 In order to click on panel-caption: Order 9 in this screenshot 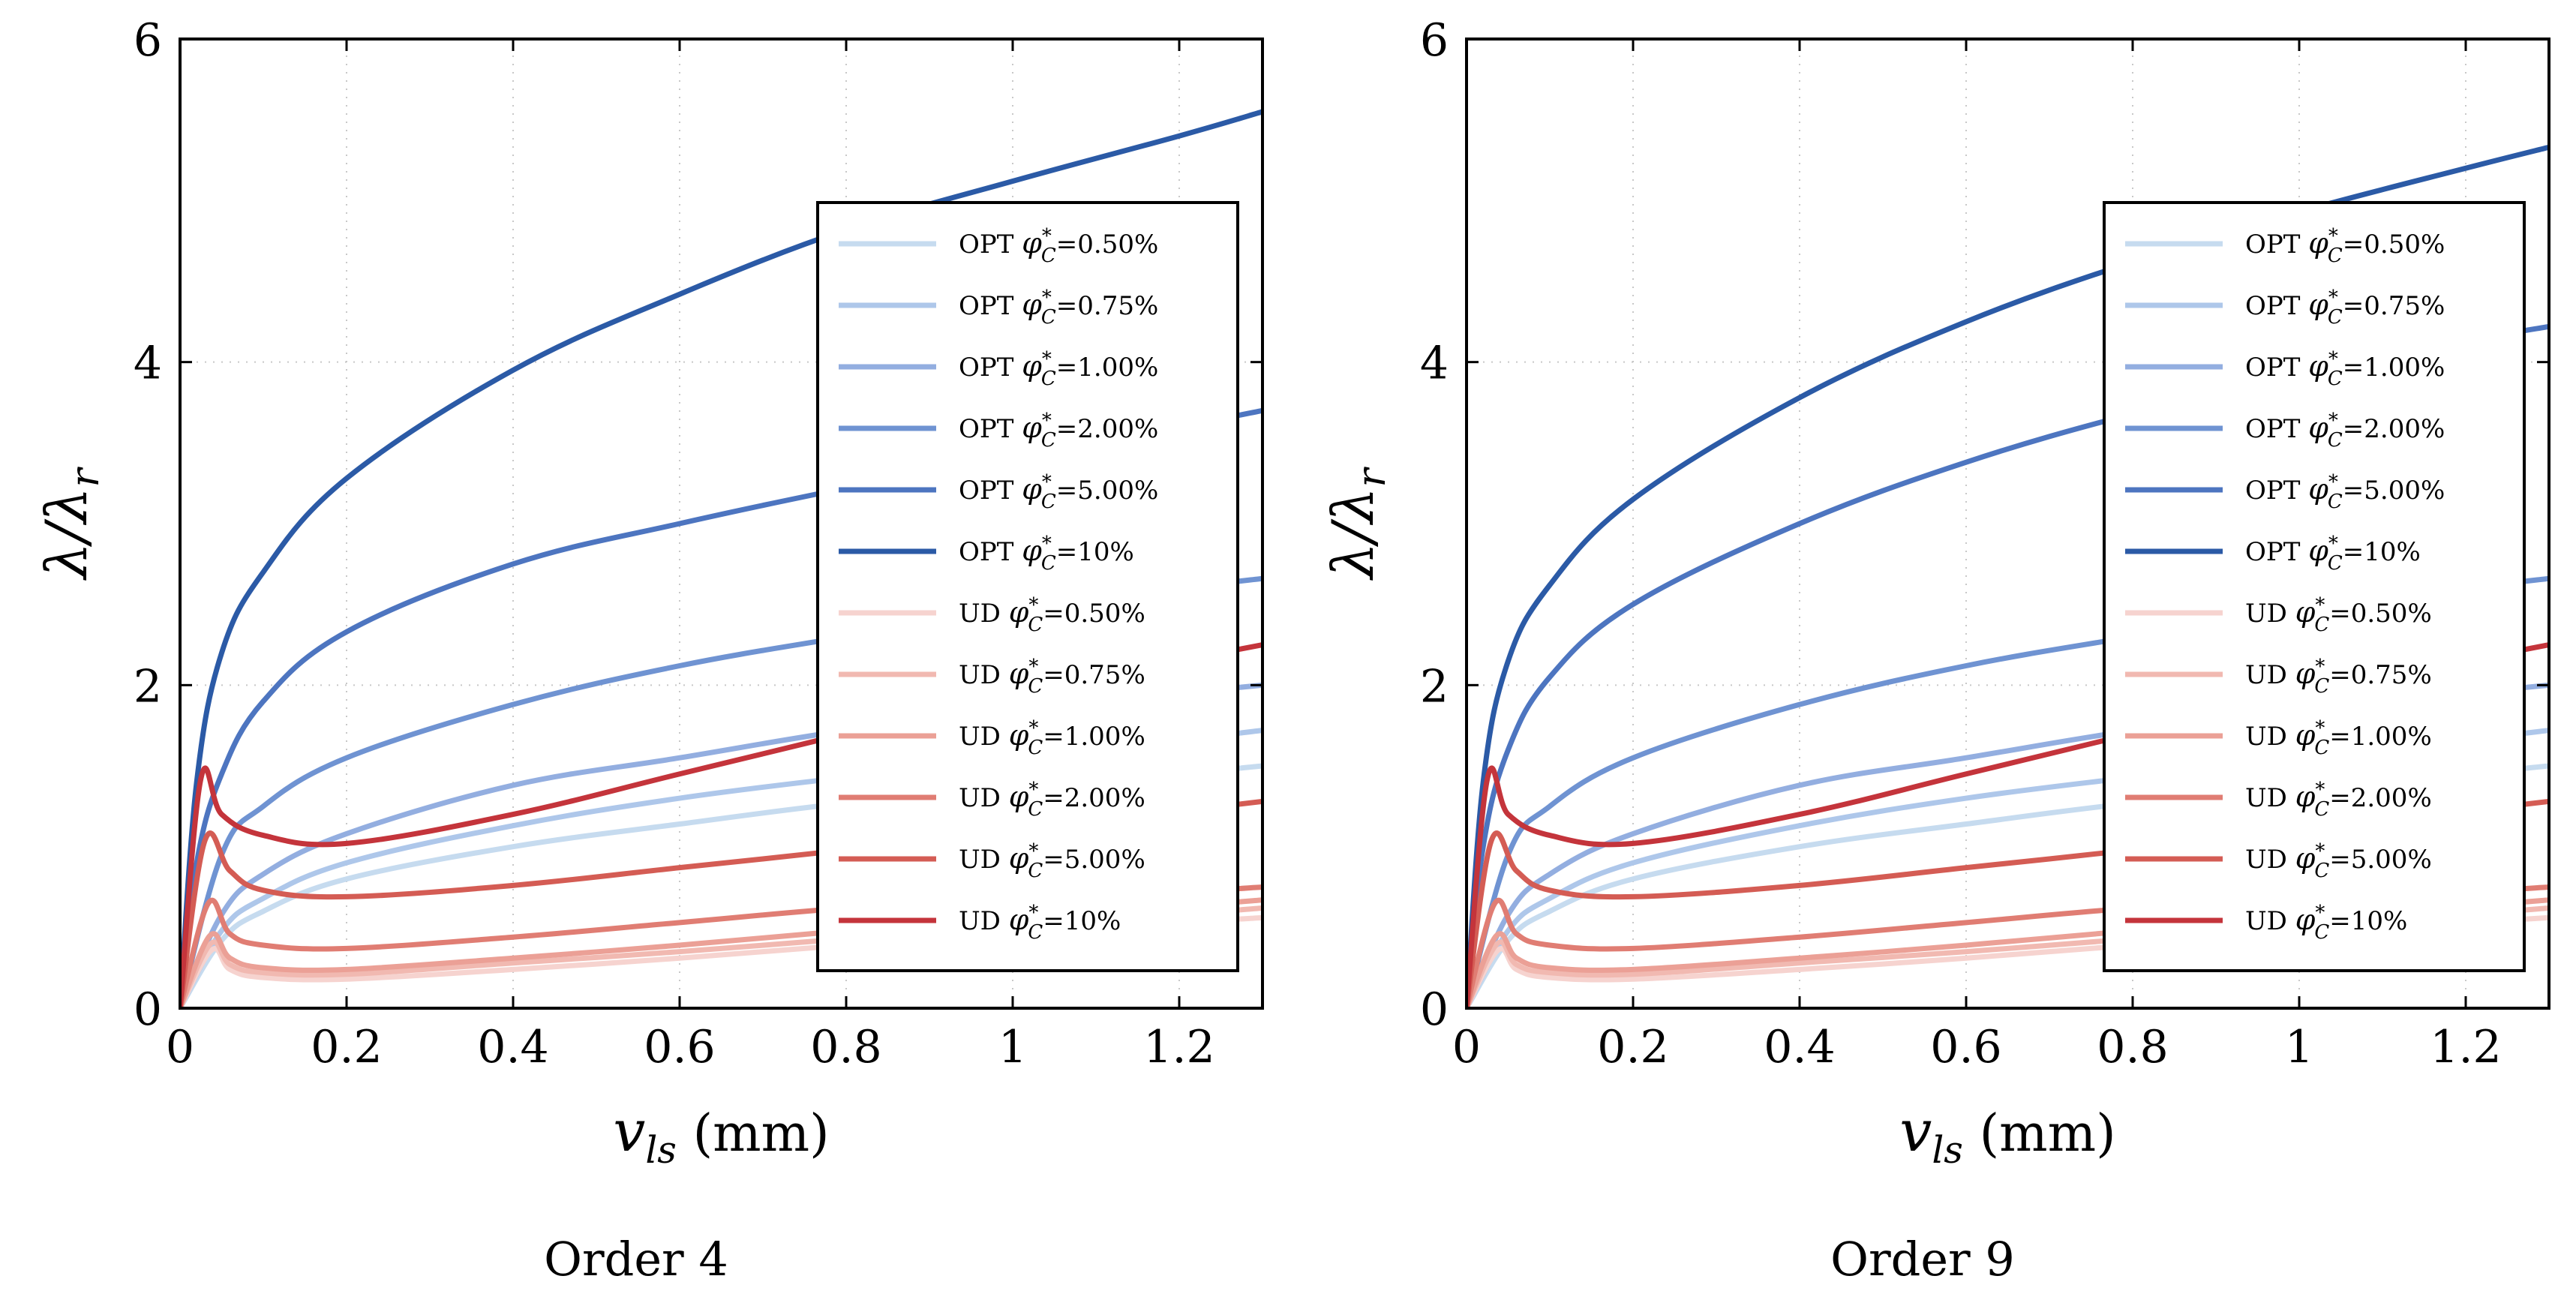, I will do `click(1922, 1259)`.